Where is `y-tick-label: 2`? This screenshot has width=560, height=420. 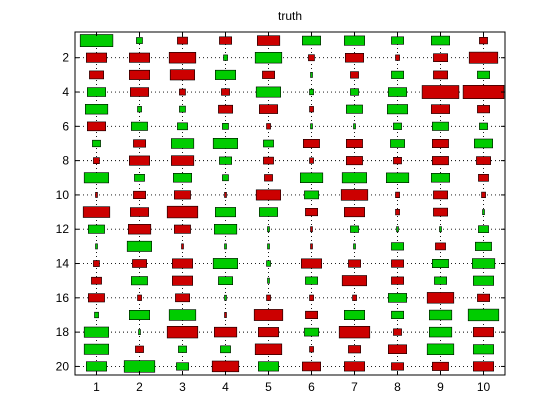 y-tick-label: 2 is located at coordinates (65, 58).